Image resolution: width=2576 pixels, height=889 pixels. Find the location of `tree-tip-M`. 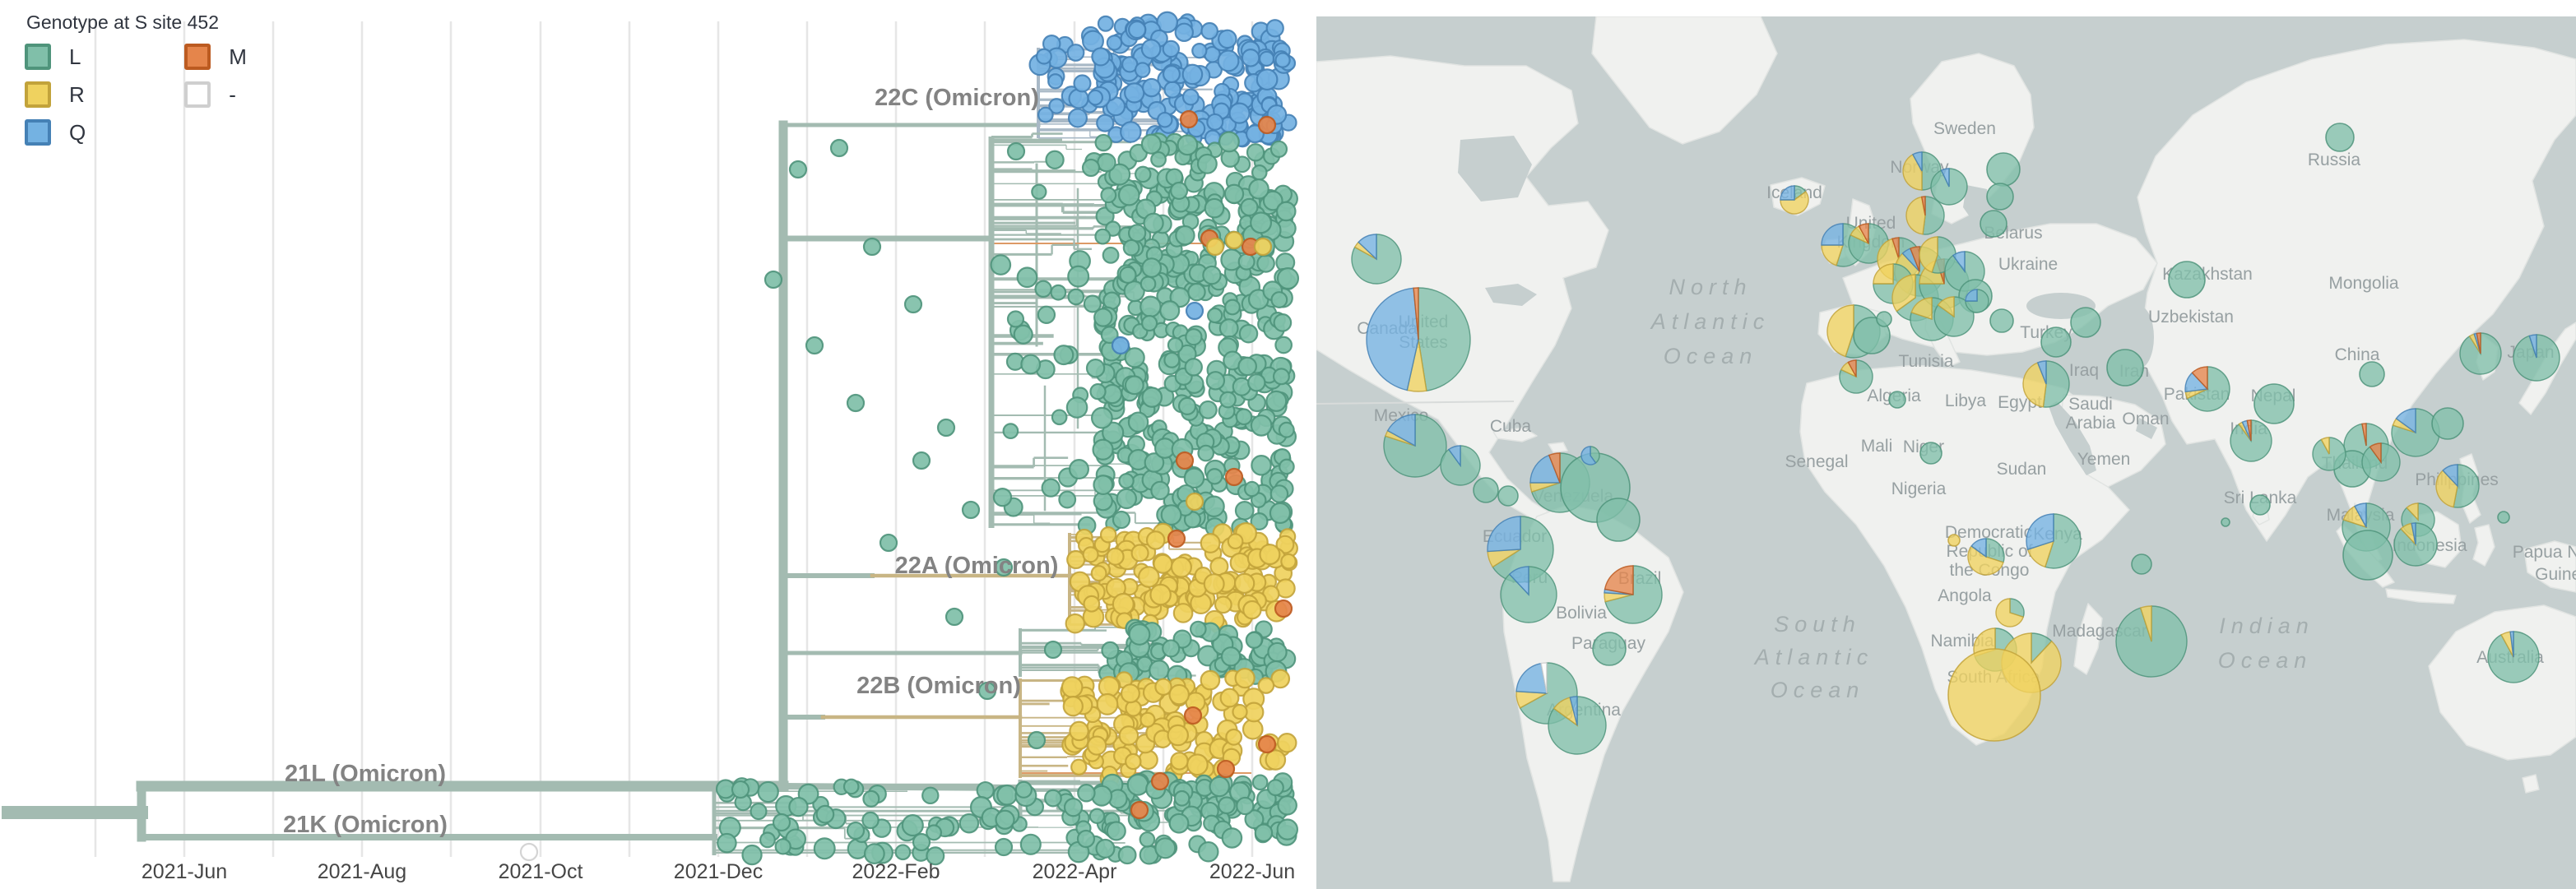

tree-tip-M is located at coordinates (1185, 460).